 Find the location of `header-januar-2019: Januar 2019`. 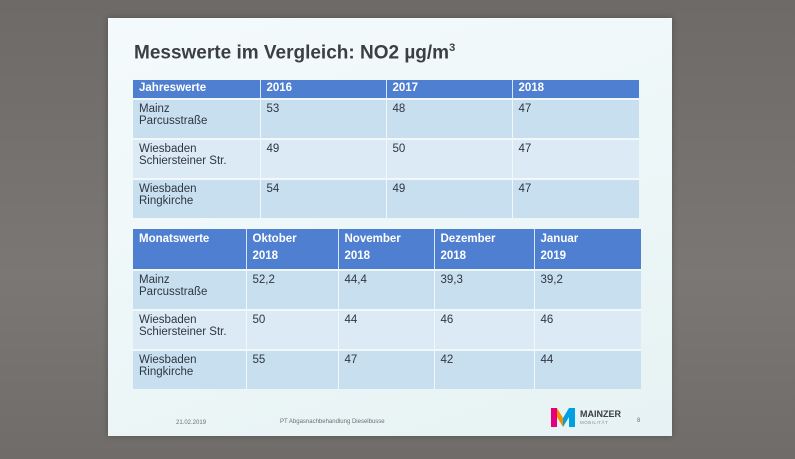

header-januar-2019: Januar 2019 is located at coordinates (587, 249).